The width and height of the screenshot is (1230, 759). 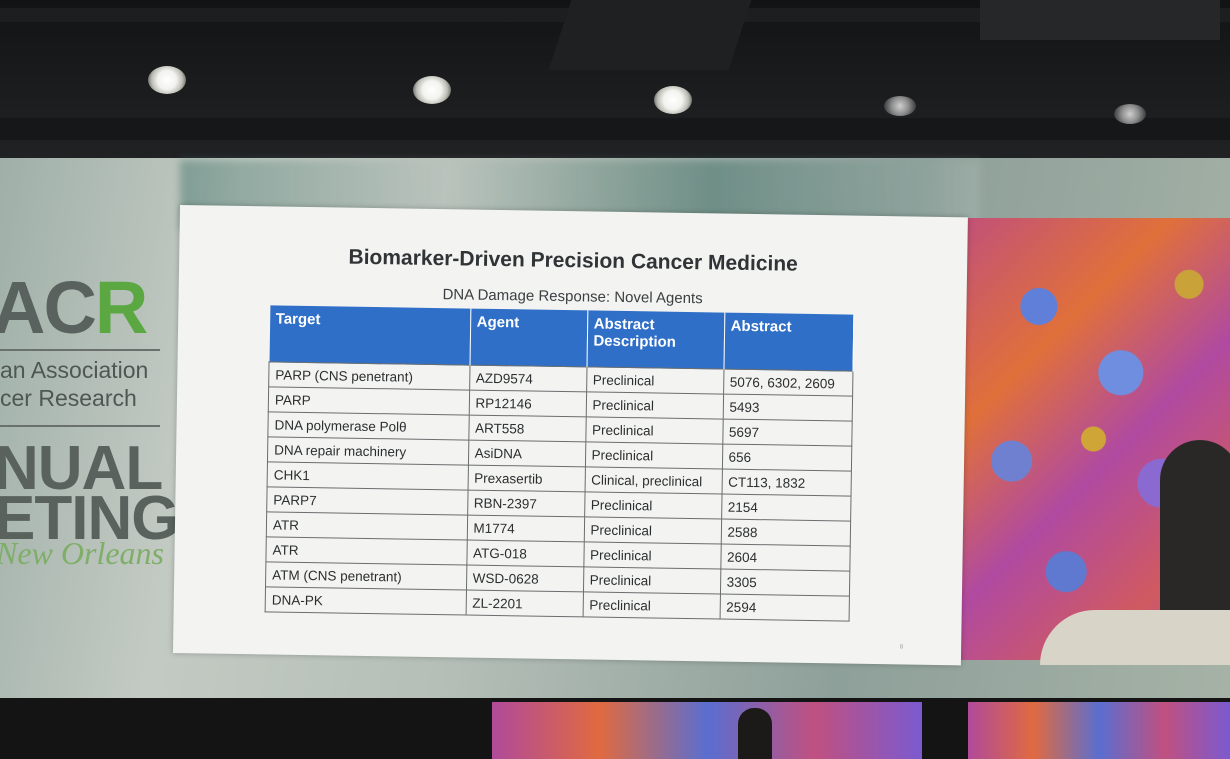 What do you see at coordinates (524, 578) in the screenshot?
I see `cell-agent: WSD-0628` at bounding box center [524, 578].